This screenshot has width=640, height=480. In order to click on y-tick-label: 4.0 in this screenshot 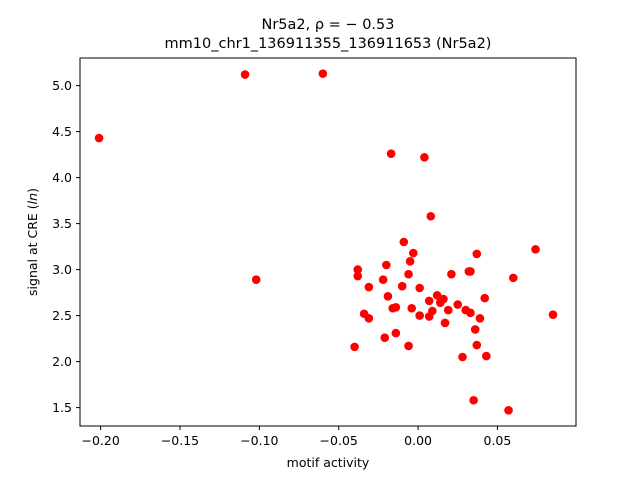, I will do `click(62, 177)`.